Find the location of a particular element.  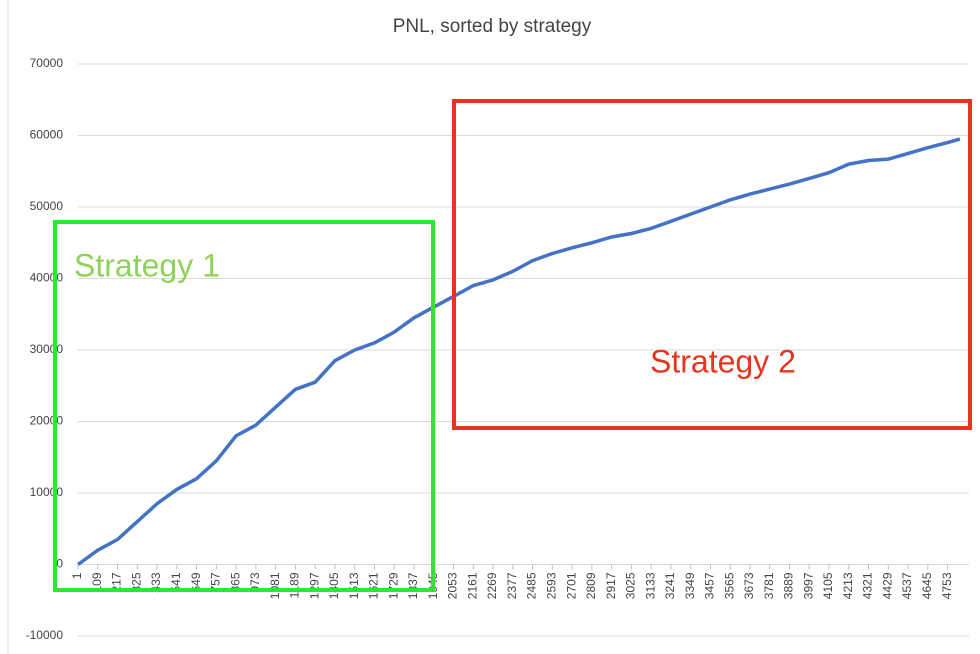

x-tick-label: 1837 is located at coordinates (413, 585).